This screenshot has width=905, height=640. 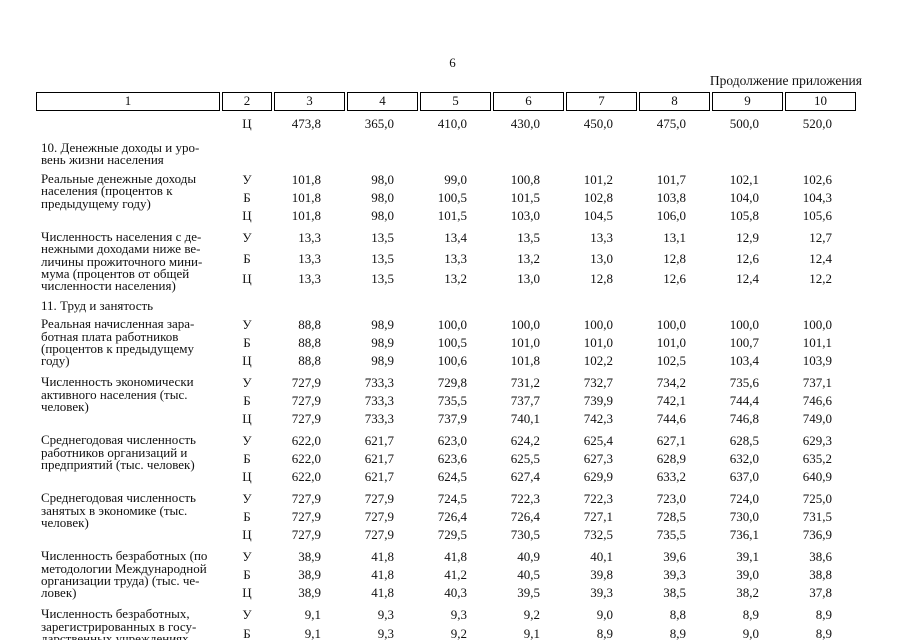 What do you see at coordinates (744, 401) in the screenshot?
I see `value-cell: 744,4` at bounding box center [744, 401].